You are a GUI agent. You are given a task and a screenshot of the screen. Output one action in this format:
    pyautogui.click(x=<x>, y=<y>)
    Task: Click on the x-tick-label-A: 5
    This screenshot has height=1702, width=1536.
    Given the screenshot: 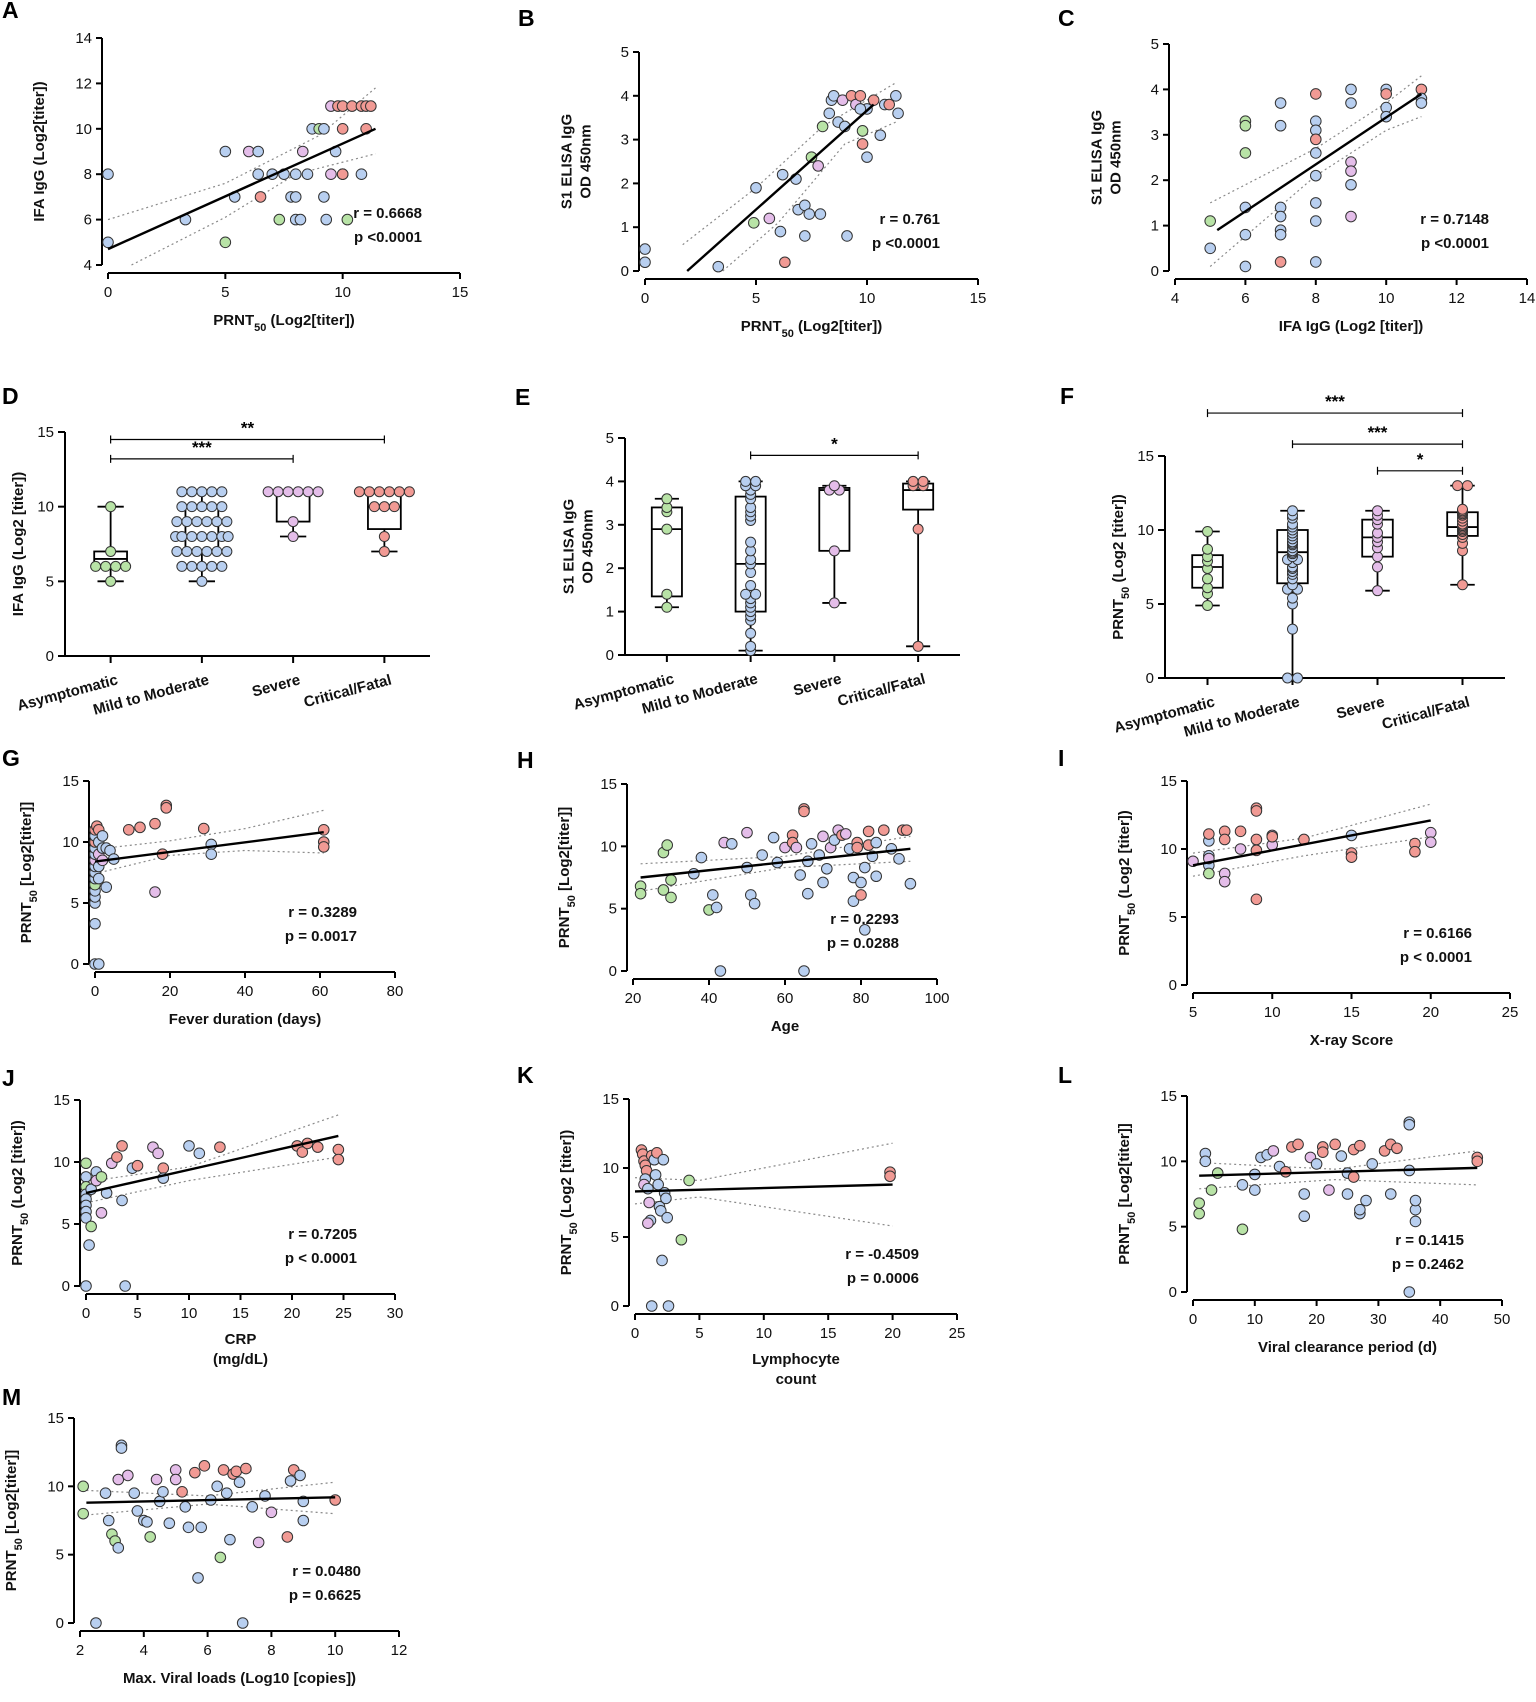 What is the action you would take?
    pyautogui.click(x=225, y=292)
    